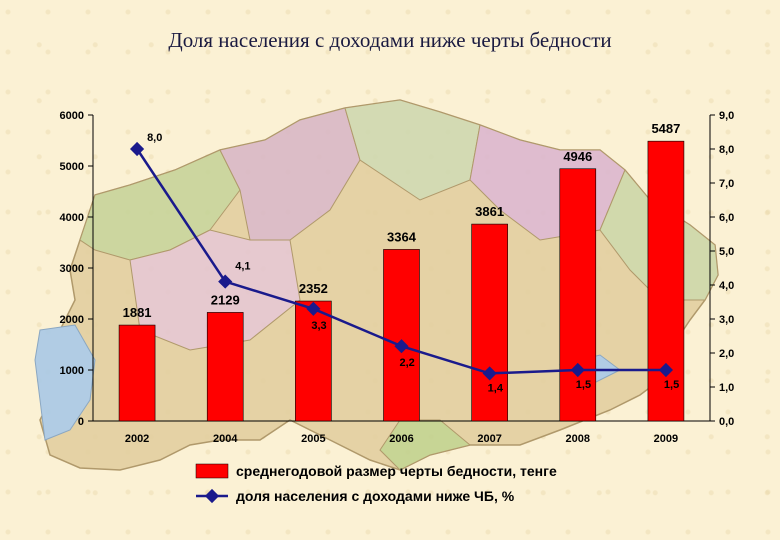 This screenshot has width=780, height=540. What do you see at coordinates (726, 116) in the screenshot?
I see `right-axis-tick-label: 9,0` at bounding box center [726, 116].